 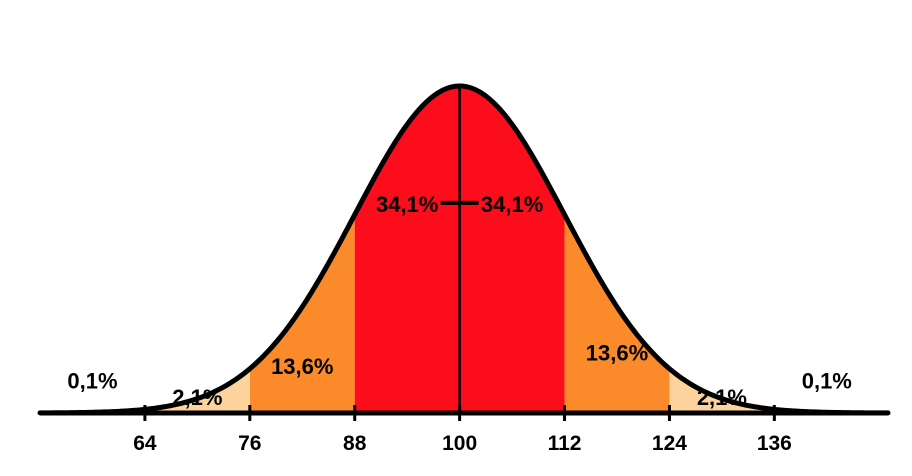 I want to click on x-tick-label-76: 76, so click(x=249, y=443).